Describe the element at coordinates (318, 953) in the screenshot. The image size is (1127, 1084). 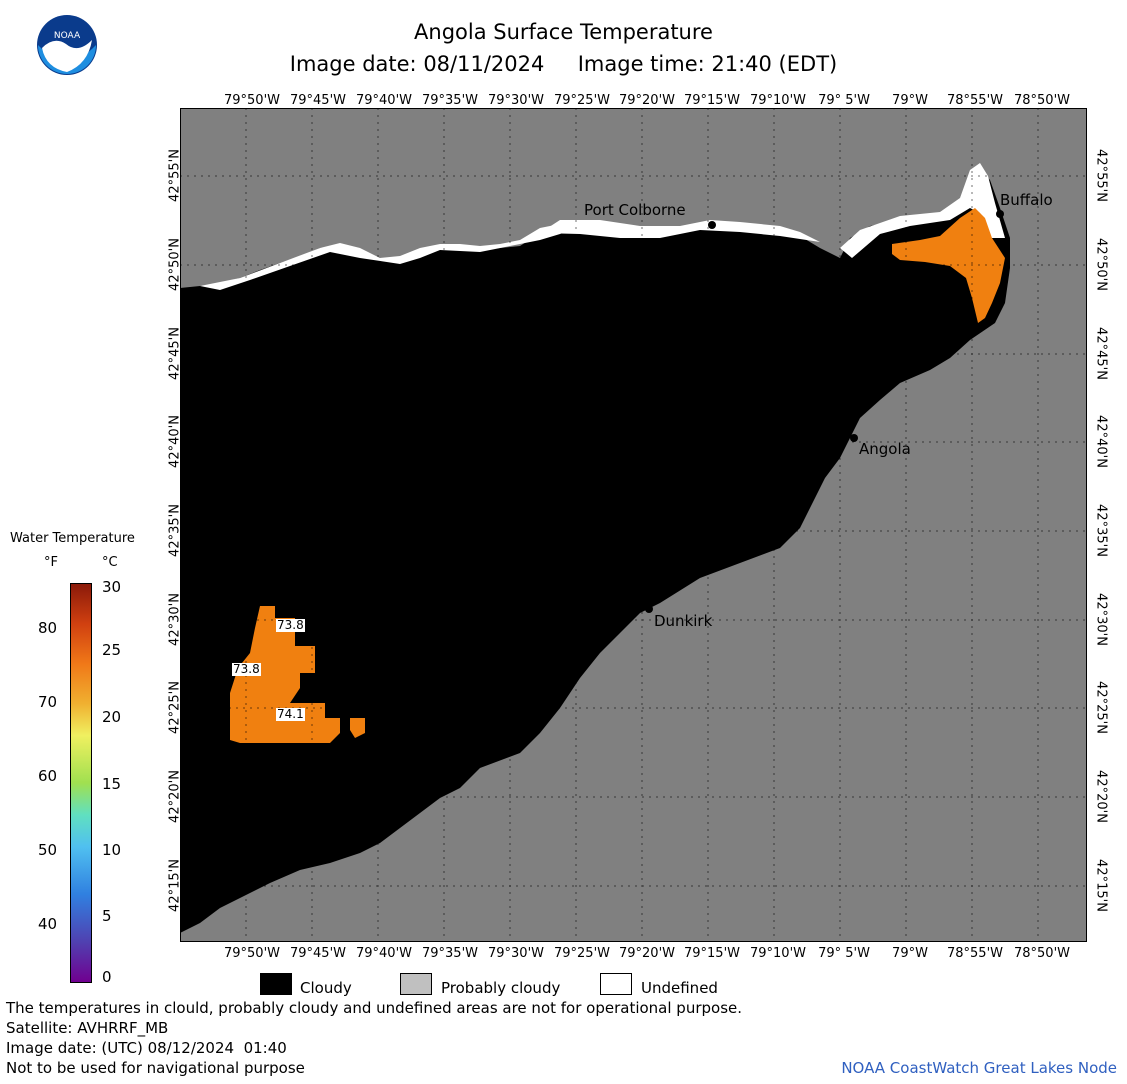
I see `lon-tick-bottom: 79°45'W` at that location.